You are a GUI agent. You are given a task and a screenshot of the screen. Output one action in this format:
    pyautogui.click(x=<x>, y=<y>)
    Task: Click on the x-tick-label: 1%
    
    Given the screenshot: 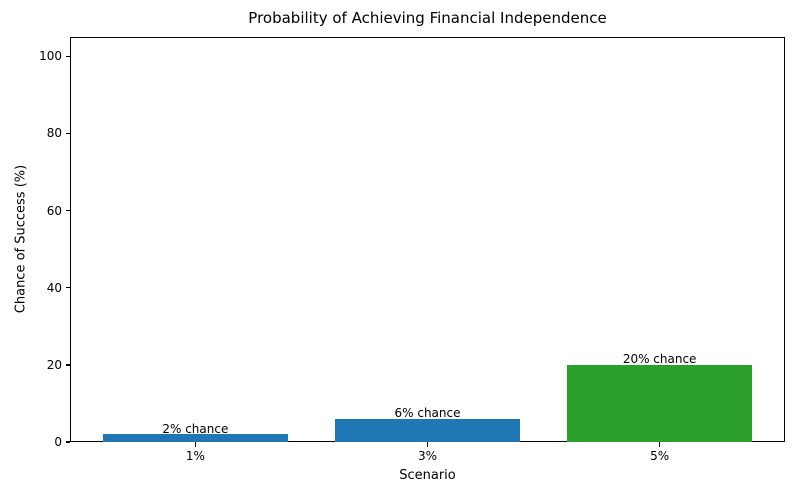 What is the action you would take?
    pyautogui.click(x=195, y=456)
    